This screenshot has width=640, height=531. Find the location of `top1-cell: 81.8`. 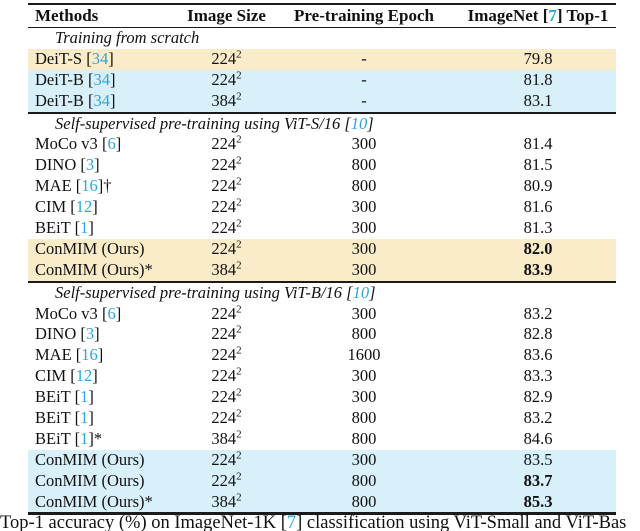

top1-cell: 81.8 is located at coordinates (538, 79).